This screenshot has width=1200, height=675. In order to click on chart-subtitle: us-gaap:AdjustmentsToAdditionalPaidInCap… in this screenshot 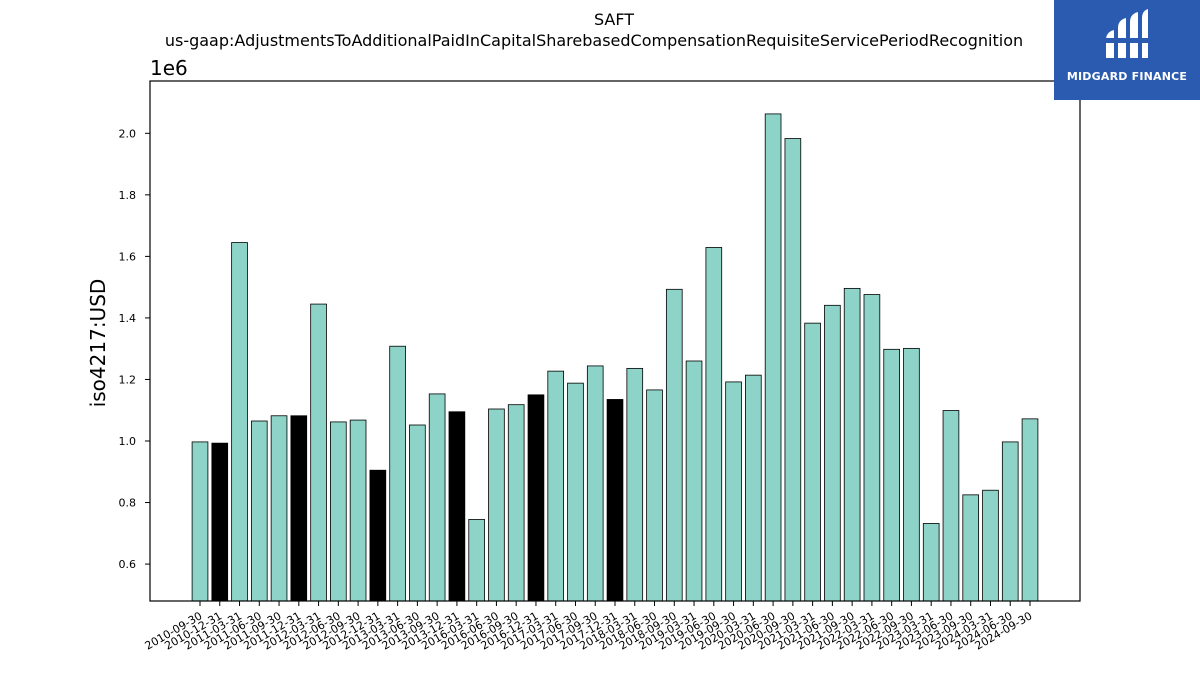, I will do `click(594, 40)`.